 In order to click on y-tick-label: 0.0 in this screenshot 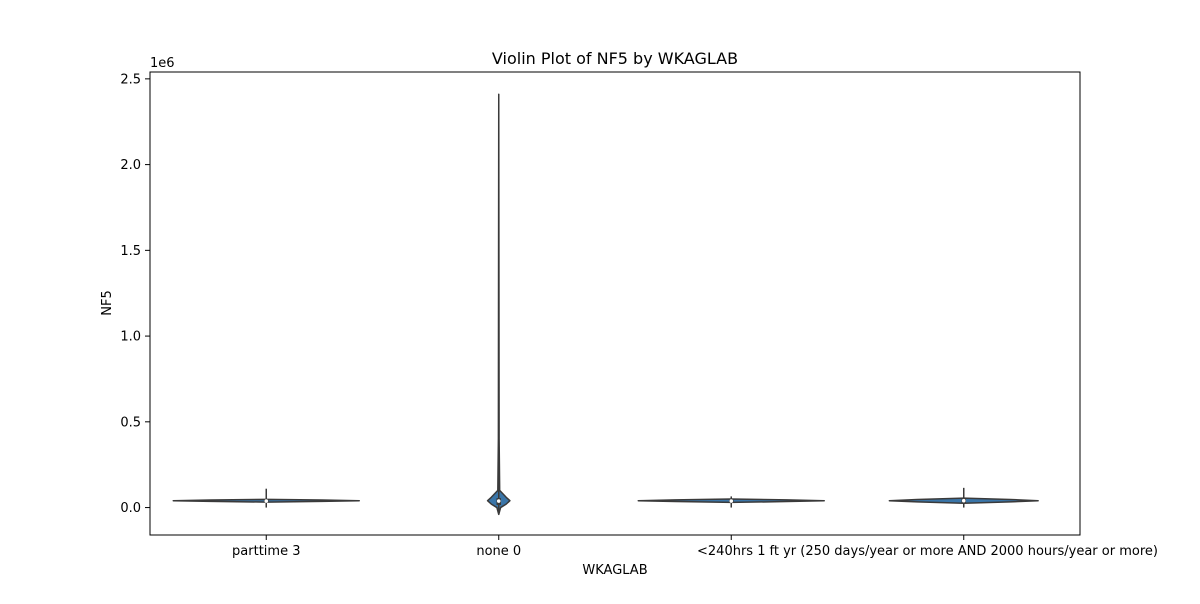, I will do `click(130, 508)`.